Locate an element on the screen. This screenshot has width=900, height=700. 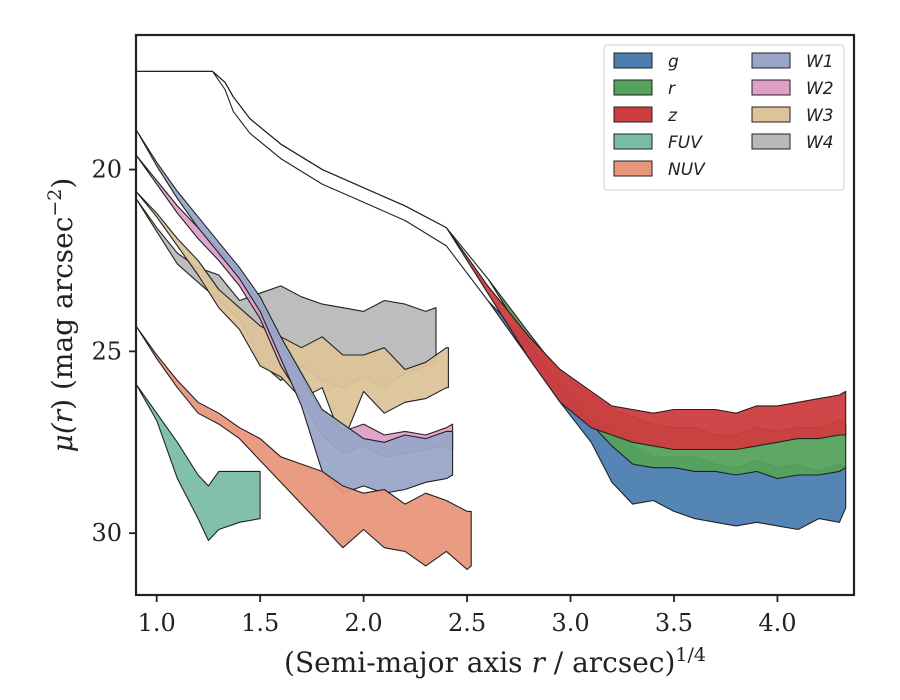
legend-swatch-g is located at coordinates (633, 60).